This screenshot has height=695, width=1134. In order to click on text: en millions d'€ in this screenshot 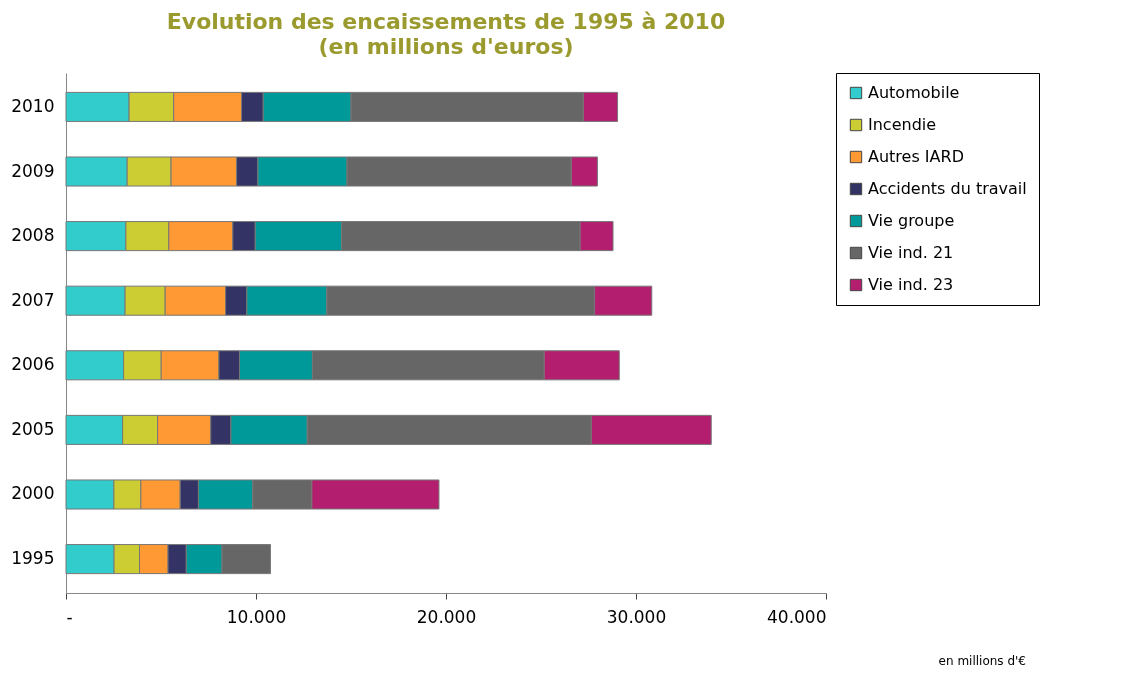, I will do `click(982, 661)`.